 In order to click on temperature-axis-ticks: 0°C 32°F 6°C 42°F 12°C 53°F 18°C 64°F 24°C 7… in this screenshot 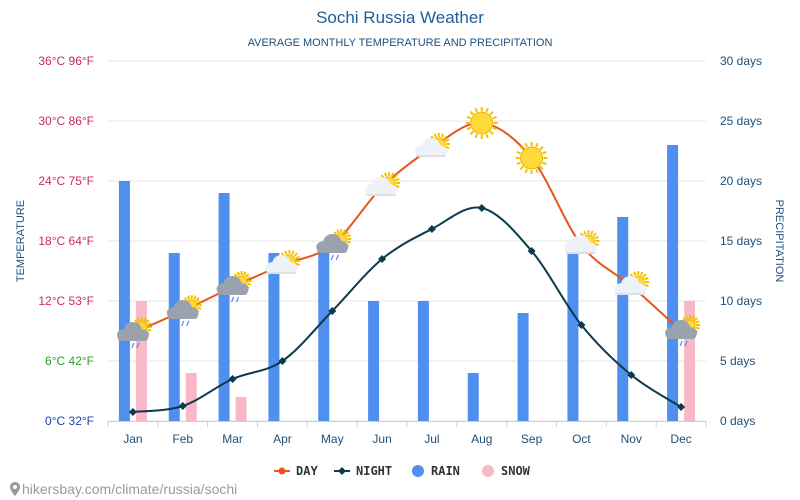, I will do `click(66, 241)`.